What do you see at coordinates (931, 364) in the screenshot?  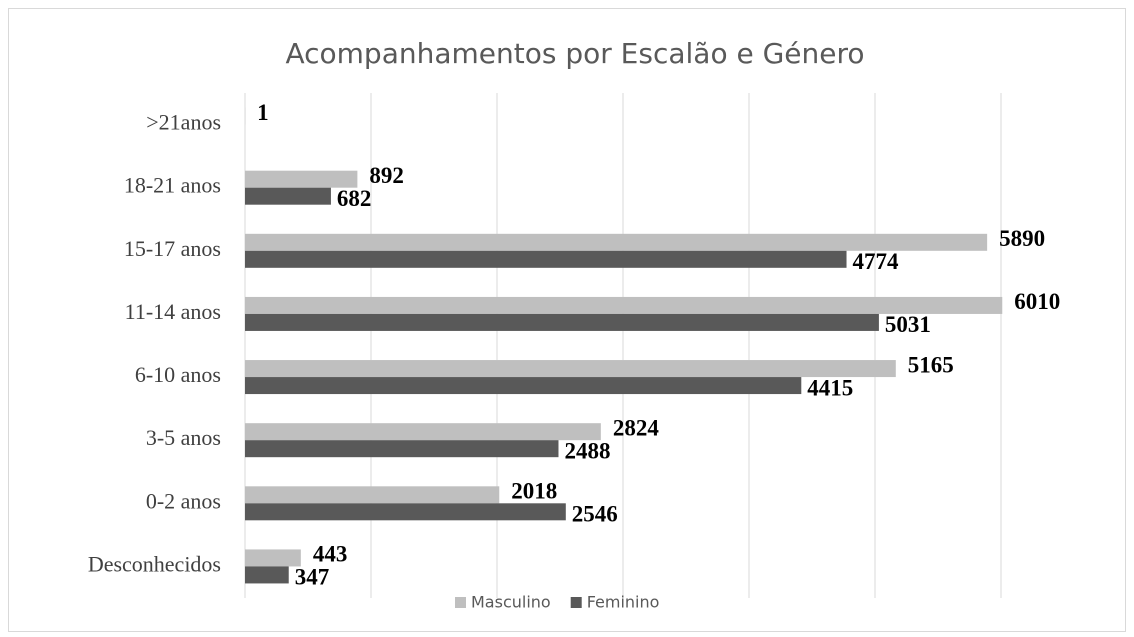 I see `data-label: 5165` at bounding box center [931, 364].